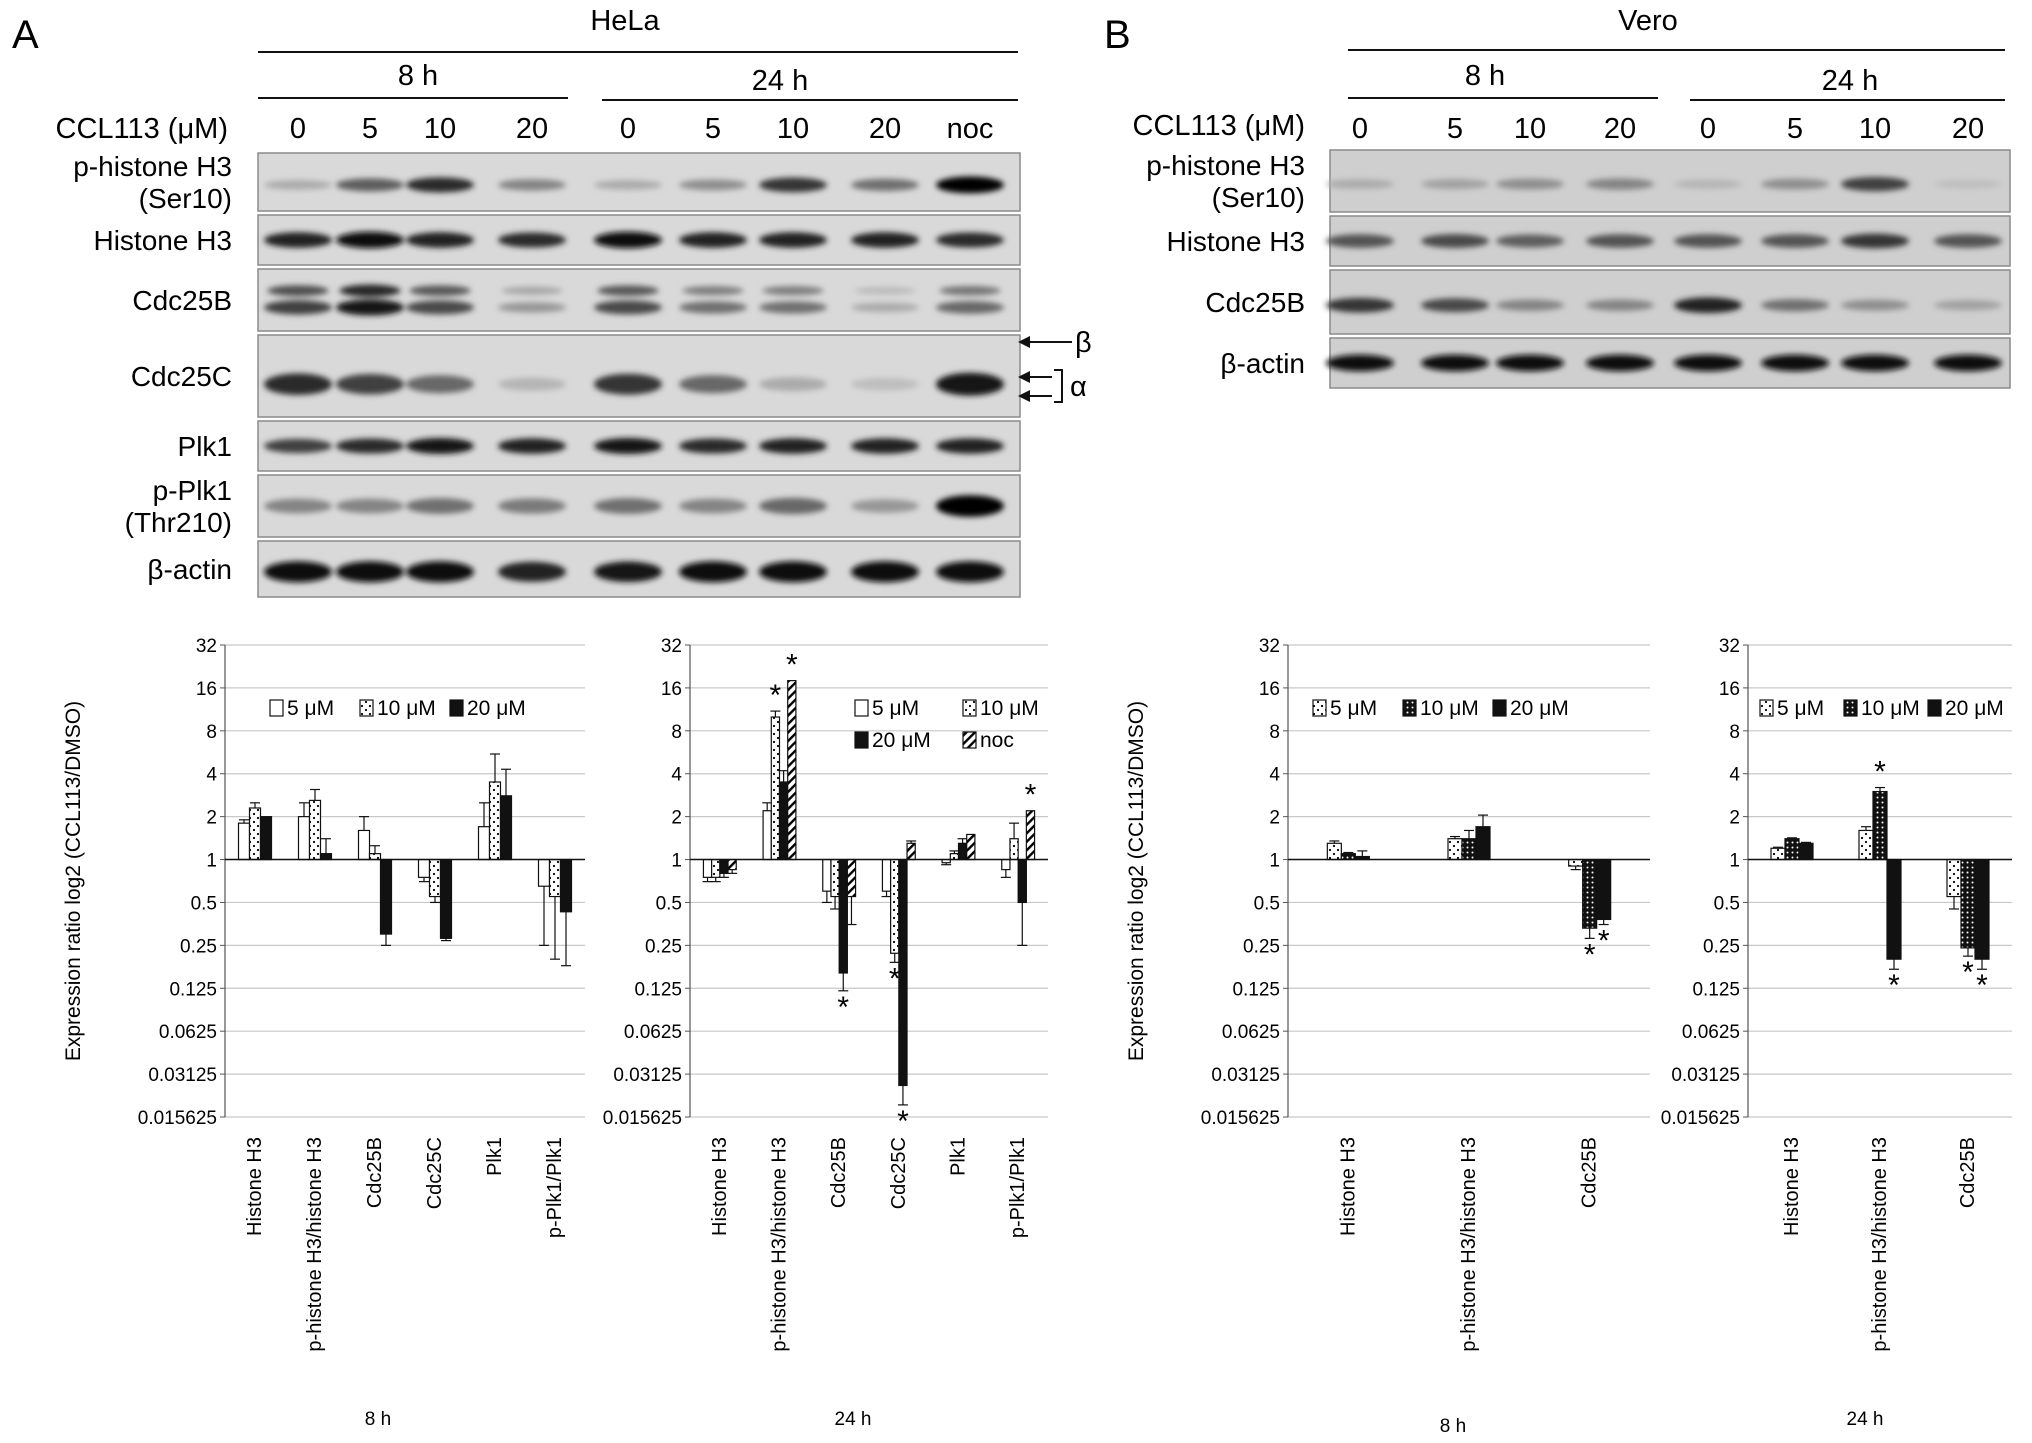 The image size is (2032, 1443). Describe the element at coordinates (1348, 857) in the screenshot. I see `bar-10-m-histone-h3` at that location.